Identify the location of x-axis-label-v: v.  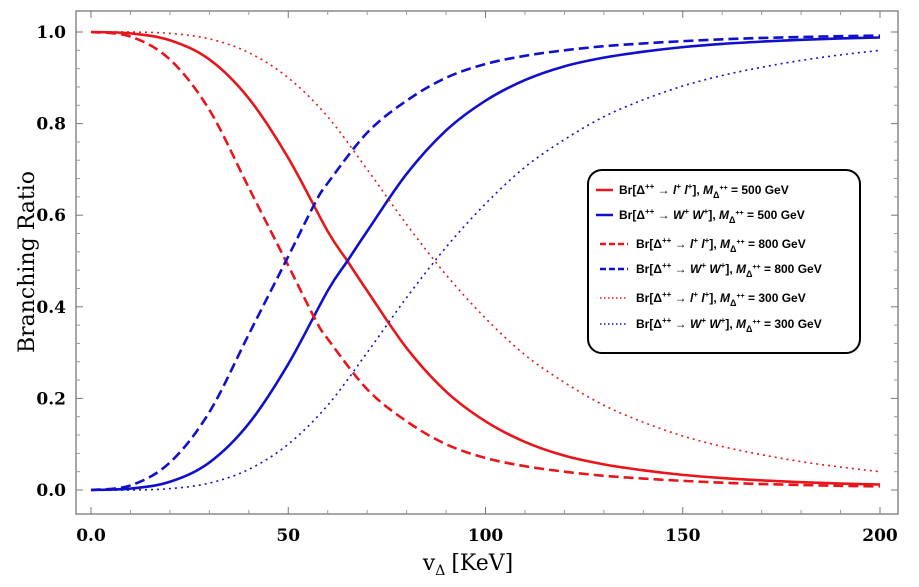
(429, 563).